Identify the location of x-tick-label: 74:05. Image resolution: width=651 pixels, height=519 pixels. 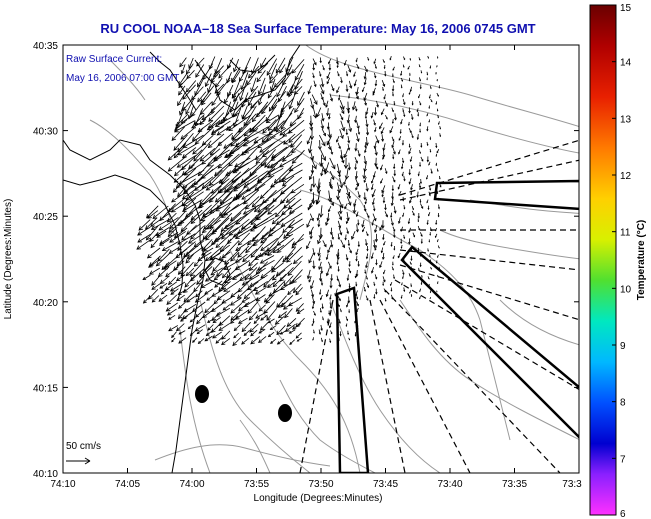
(127, 484).